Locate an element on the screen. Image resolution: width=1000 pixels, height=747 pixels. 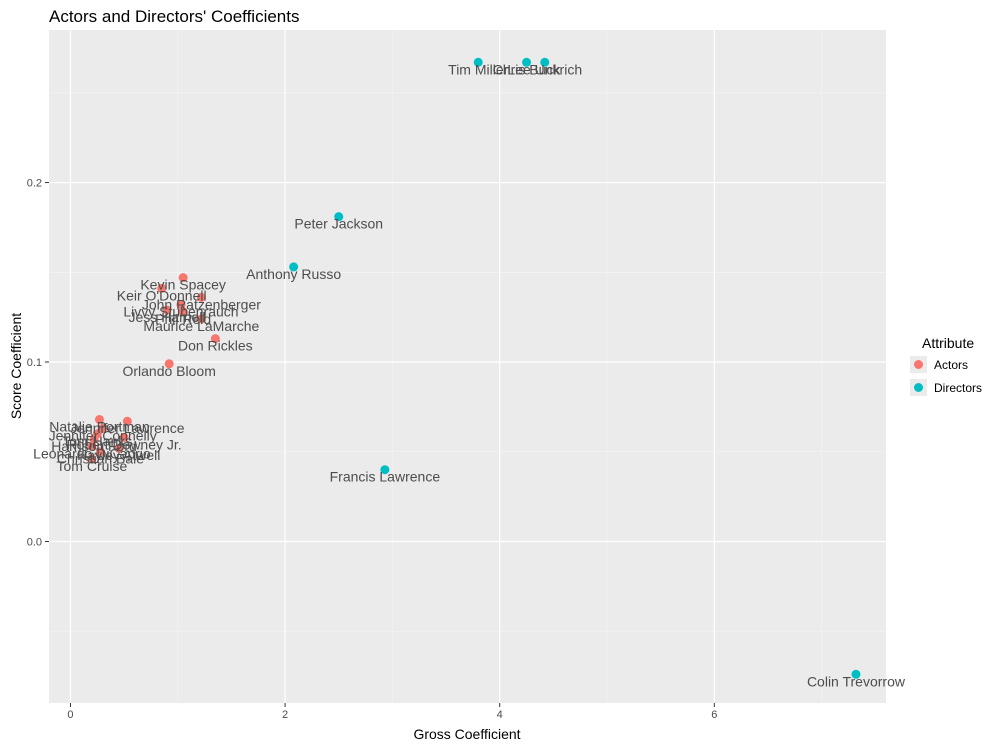
point-label: Don Rickles is located at coordinates (215, 346).